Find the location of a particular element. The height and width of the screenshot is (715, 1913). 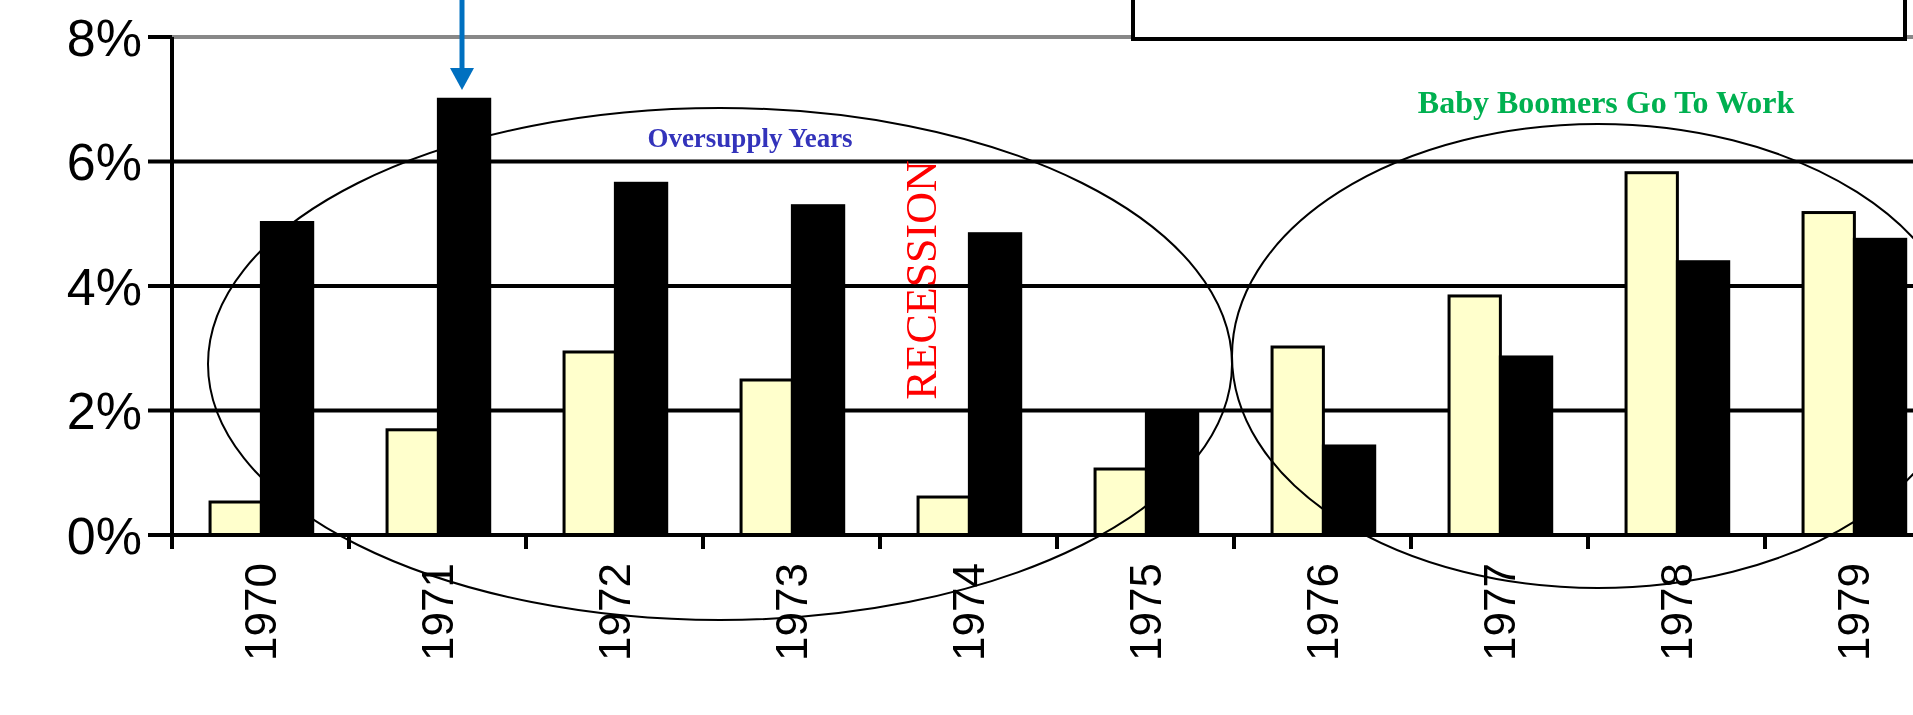

x-tick-label: 1973 is located at coordinates (792, 612).